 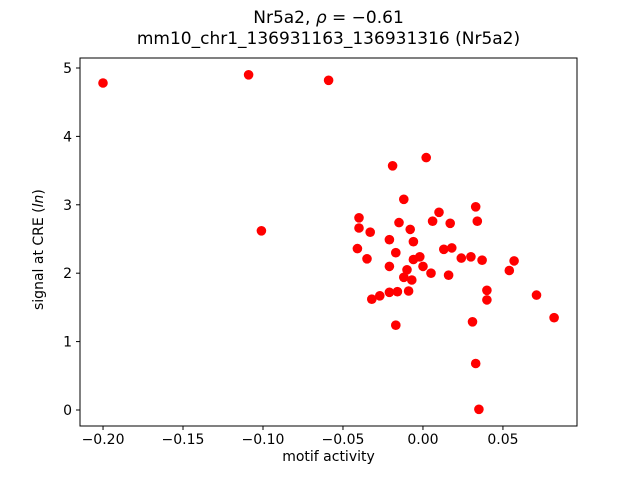 I want to click on ylabel-italic: ln, so click(x=39, y=201).